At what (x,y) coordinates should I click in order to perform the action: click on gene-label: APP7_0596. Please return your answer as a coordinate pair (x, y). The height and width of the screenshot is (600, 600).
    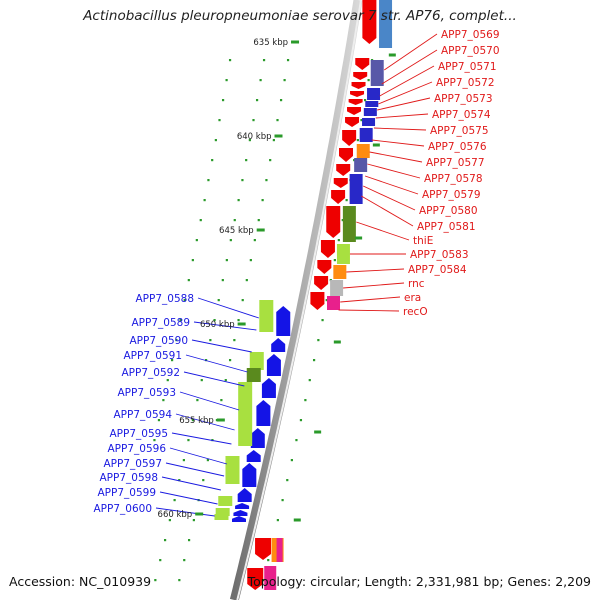
    Looking at the image, I should click on (137, 449).